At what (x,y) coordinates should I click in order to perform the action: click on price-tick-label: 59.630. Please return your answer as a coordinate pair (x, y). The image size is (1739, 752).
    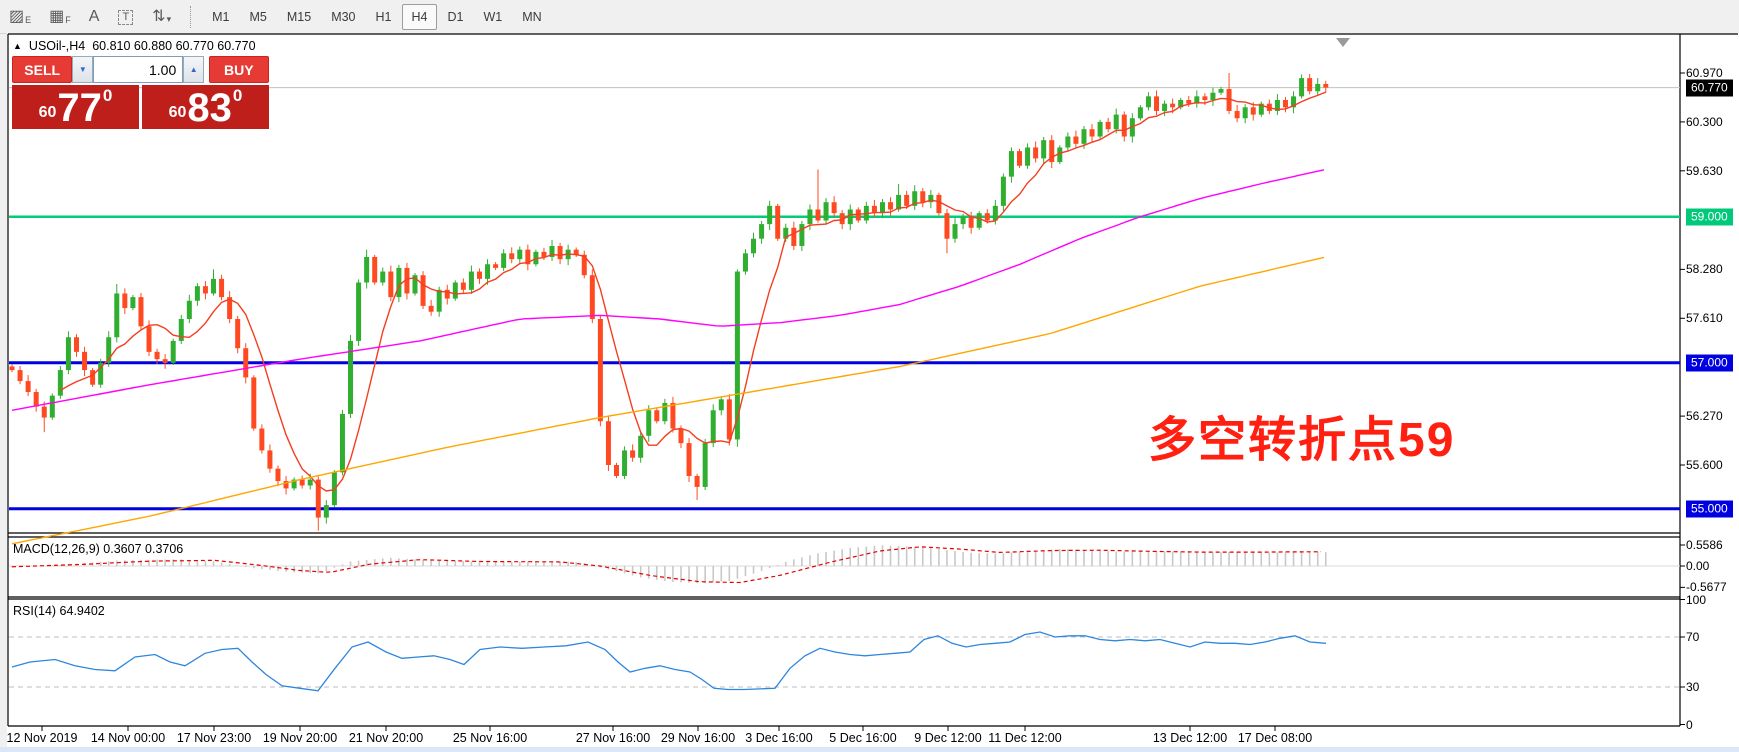
    Looking at the image, I should click on (1704, 170).